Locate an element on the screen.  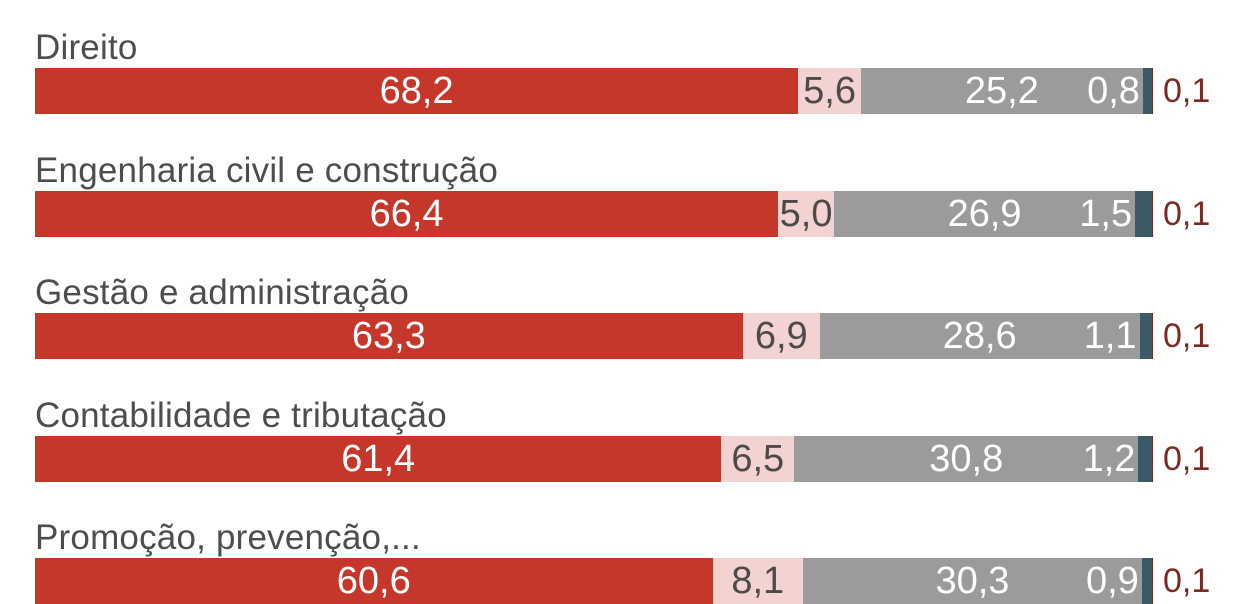
bar-segment-4: 1,2 is located at coordinates (1117, 459).